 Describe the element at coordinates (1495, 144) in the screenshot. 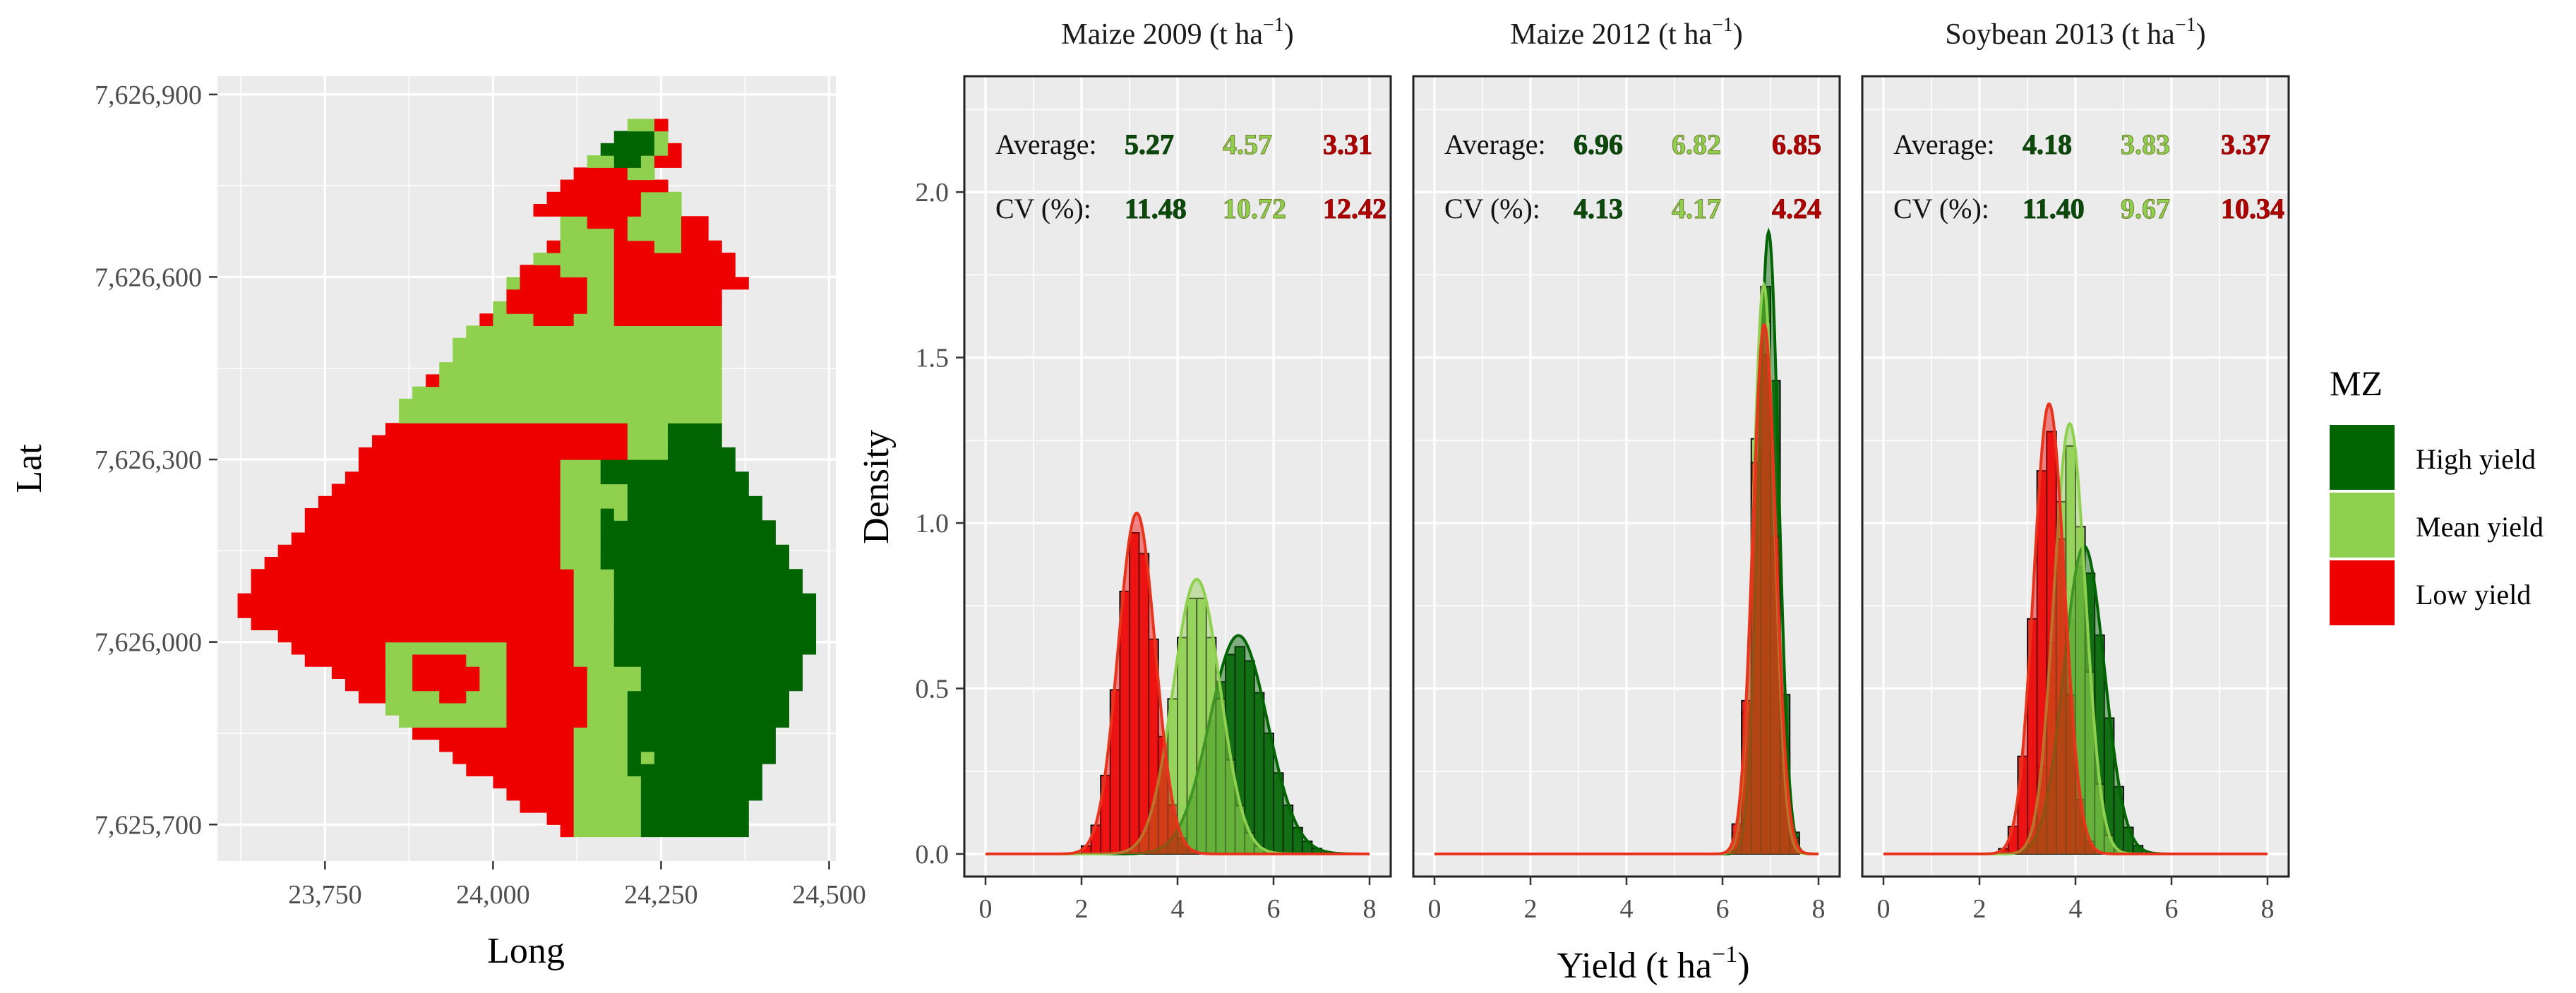

I see `stat-row-label: Average:` at that location.